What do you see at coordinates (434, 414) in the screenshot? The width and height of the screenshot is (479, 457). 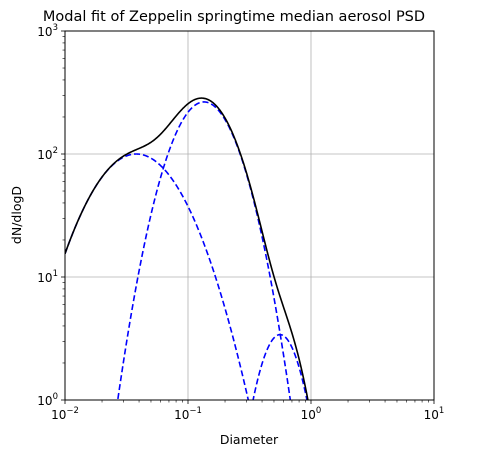 I see `x-tick-label: 10¹` at bounding box center [434, 414].